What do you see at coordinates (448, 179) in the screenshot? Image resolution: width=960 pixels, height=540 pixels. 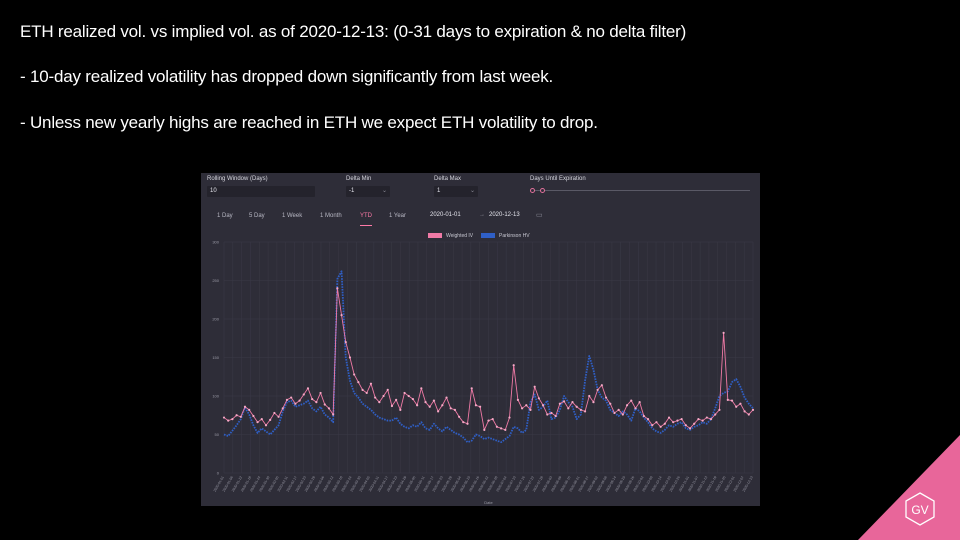 I see `delta-max-label: Delta Max` at bounding box center [448, 179].